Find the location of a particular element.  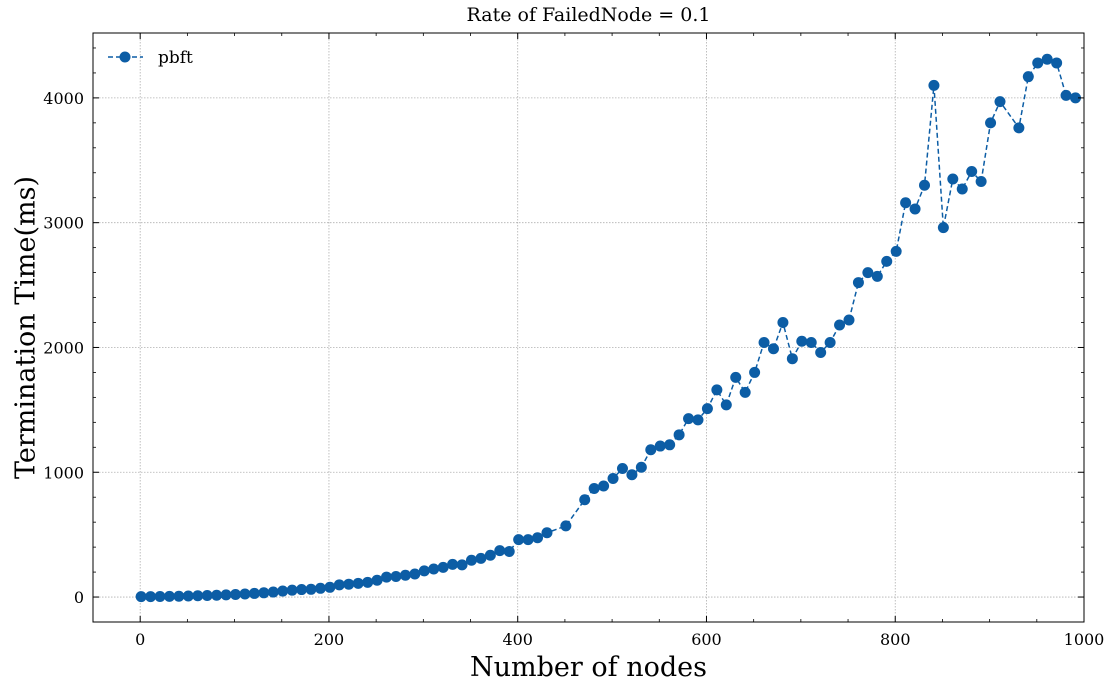

y-tick-label: 2000 is located at coordinates (63, 347).